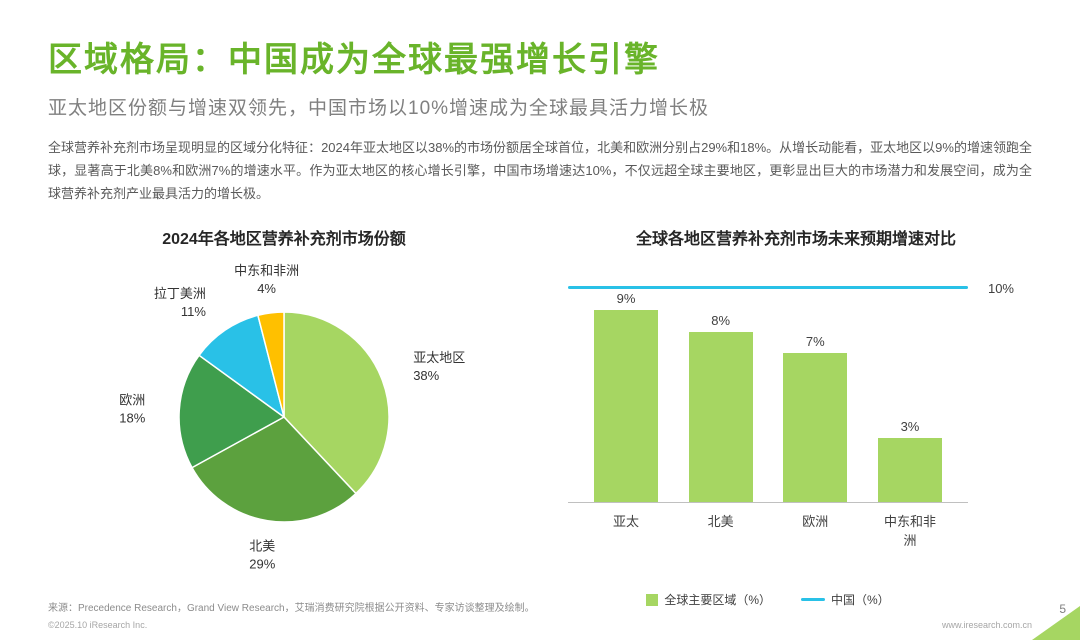 Image resolution: width=1080 pixels, height=640 pixels. Describe the element at coordinates (815, 522) in the screenshot. I see `bar-category-2: 欧洲` at that location.